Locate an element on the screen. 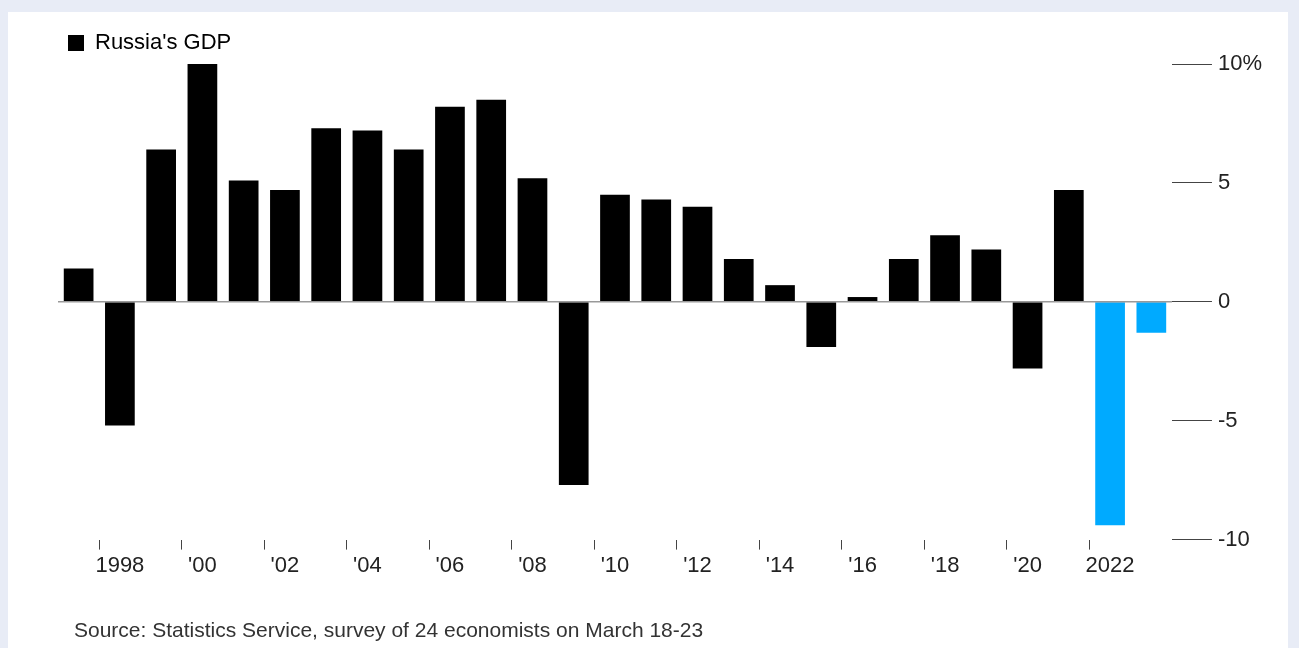 The image size is (1299, 648). x-tick-label: '16 is located at coordinates (862, 564).